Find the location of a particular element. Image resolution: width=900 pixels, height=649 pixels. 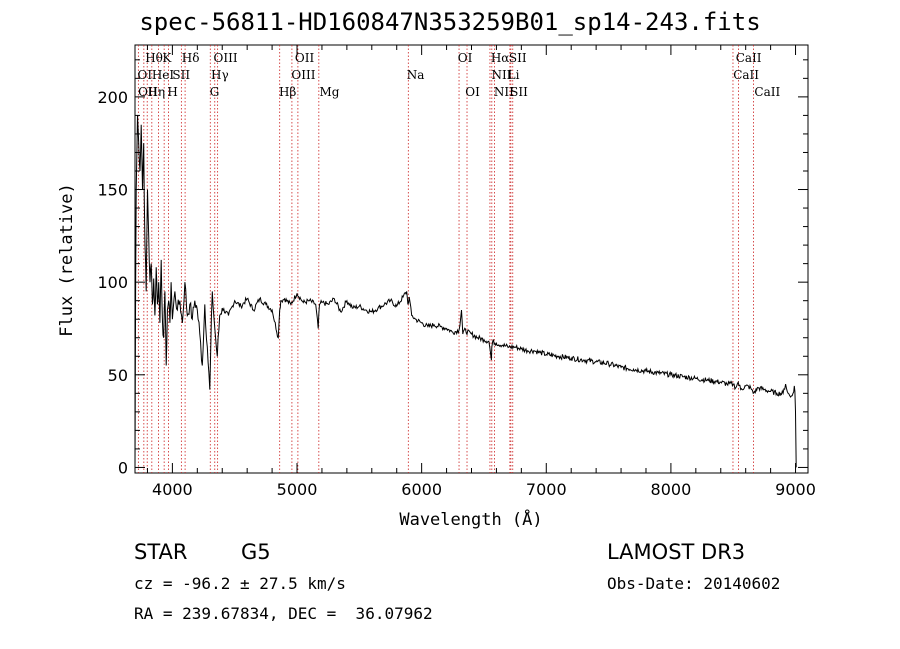

line-label-13: OIII is located at coordinates (303, 75).